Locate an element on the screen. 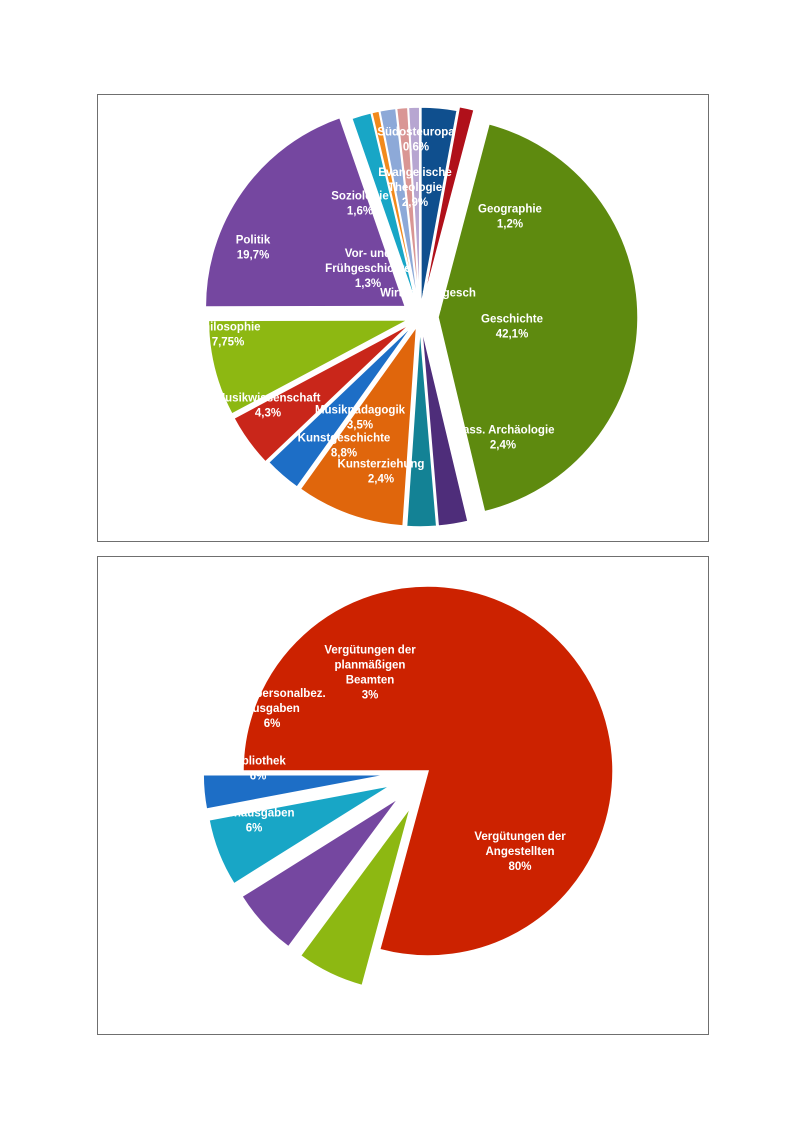  pie-slice-geographie is located at coordinates (449, 204).